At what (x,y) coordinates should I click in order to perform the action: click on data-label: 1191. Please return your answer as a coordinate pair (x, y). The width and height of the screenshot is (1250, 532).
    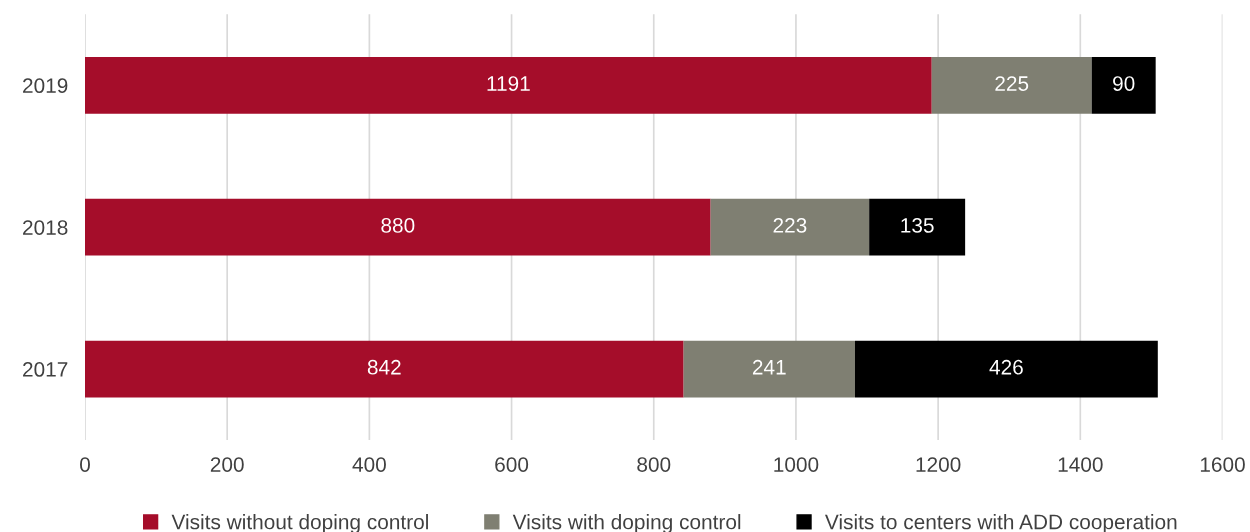
    Looking at the image, I should click on (508, 83).